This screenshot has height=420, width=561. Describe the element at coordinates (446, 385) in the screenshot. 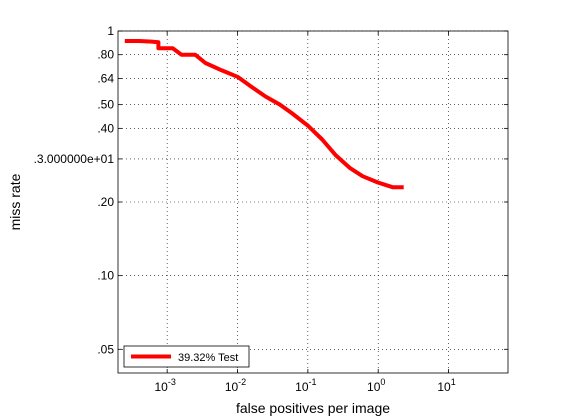

I see `x-tick-label: 10¹` at that location.